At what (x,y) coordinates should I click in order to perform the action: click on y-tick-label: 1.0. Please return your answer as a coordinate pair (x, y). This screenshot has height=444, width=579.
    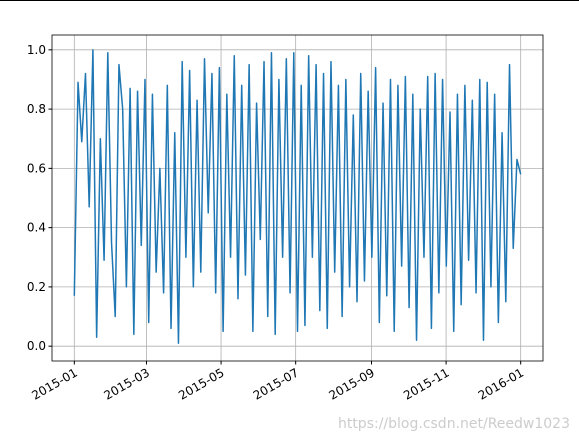
    Looking at the image, I should click on (36, 50).